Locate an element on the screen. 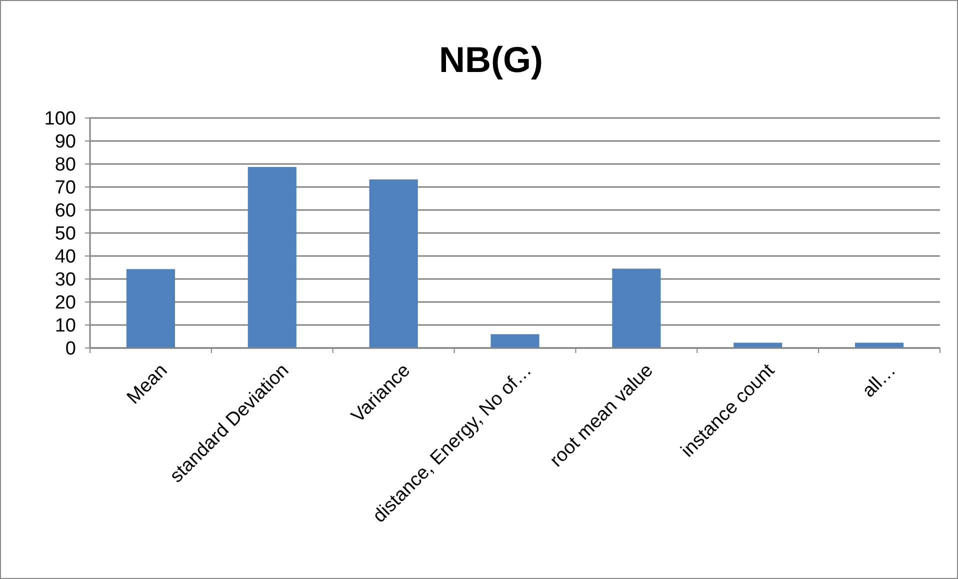 Image resolution: width=958 pixels, height=579 pixels. y-tick-label: 10 is located at coordinates (65, 326).